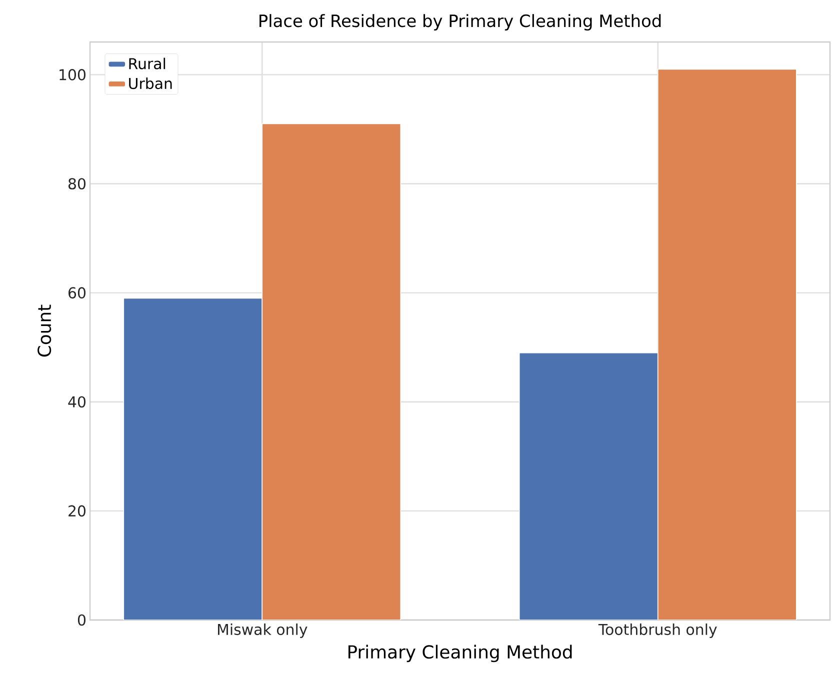  Describe the element at coordinates (147, 64) in the screenshot. I see `legend-label: Rural` at that location.